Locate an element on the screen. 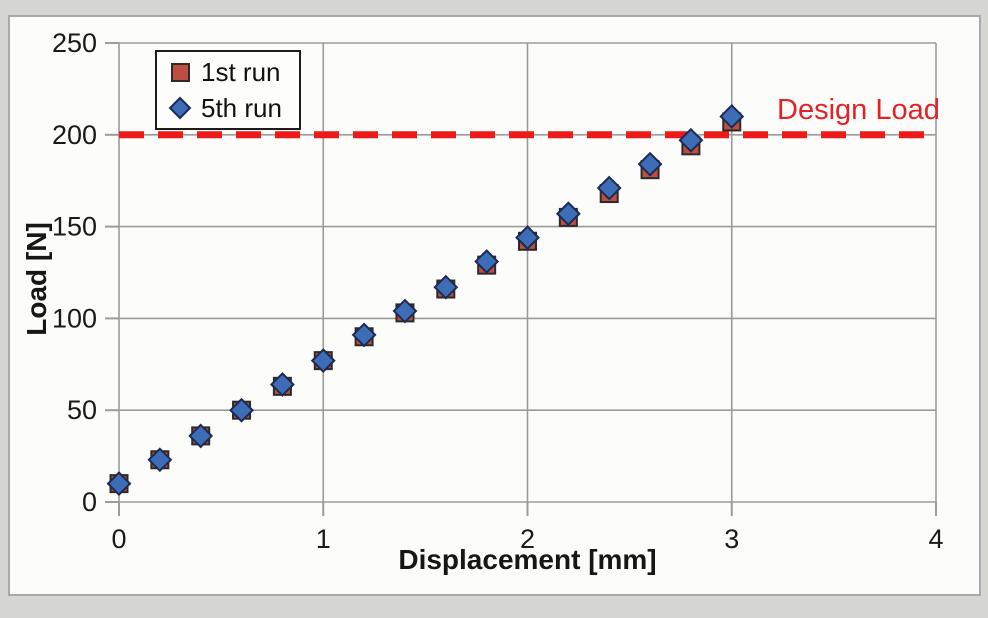 The width and height of the screenshot is (988, 618). y-axis-title: Load [N] is located at coordinates (36, 279).